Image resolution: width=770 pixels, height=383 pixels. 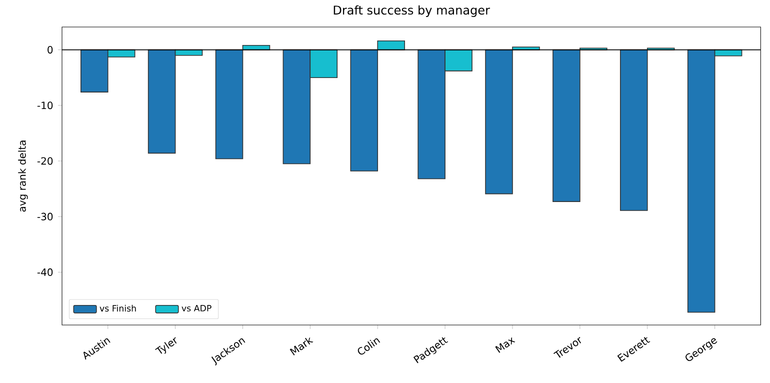 I want to click on y-tick-label: -30, so click(x=45, y=216).